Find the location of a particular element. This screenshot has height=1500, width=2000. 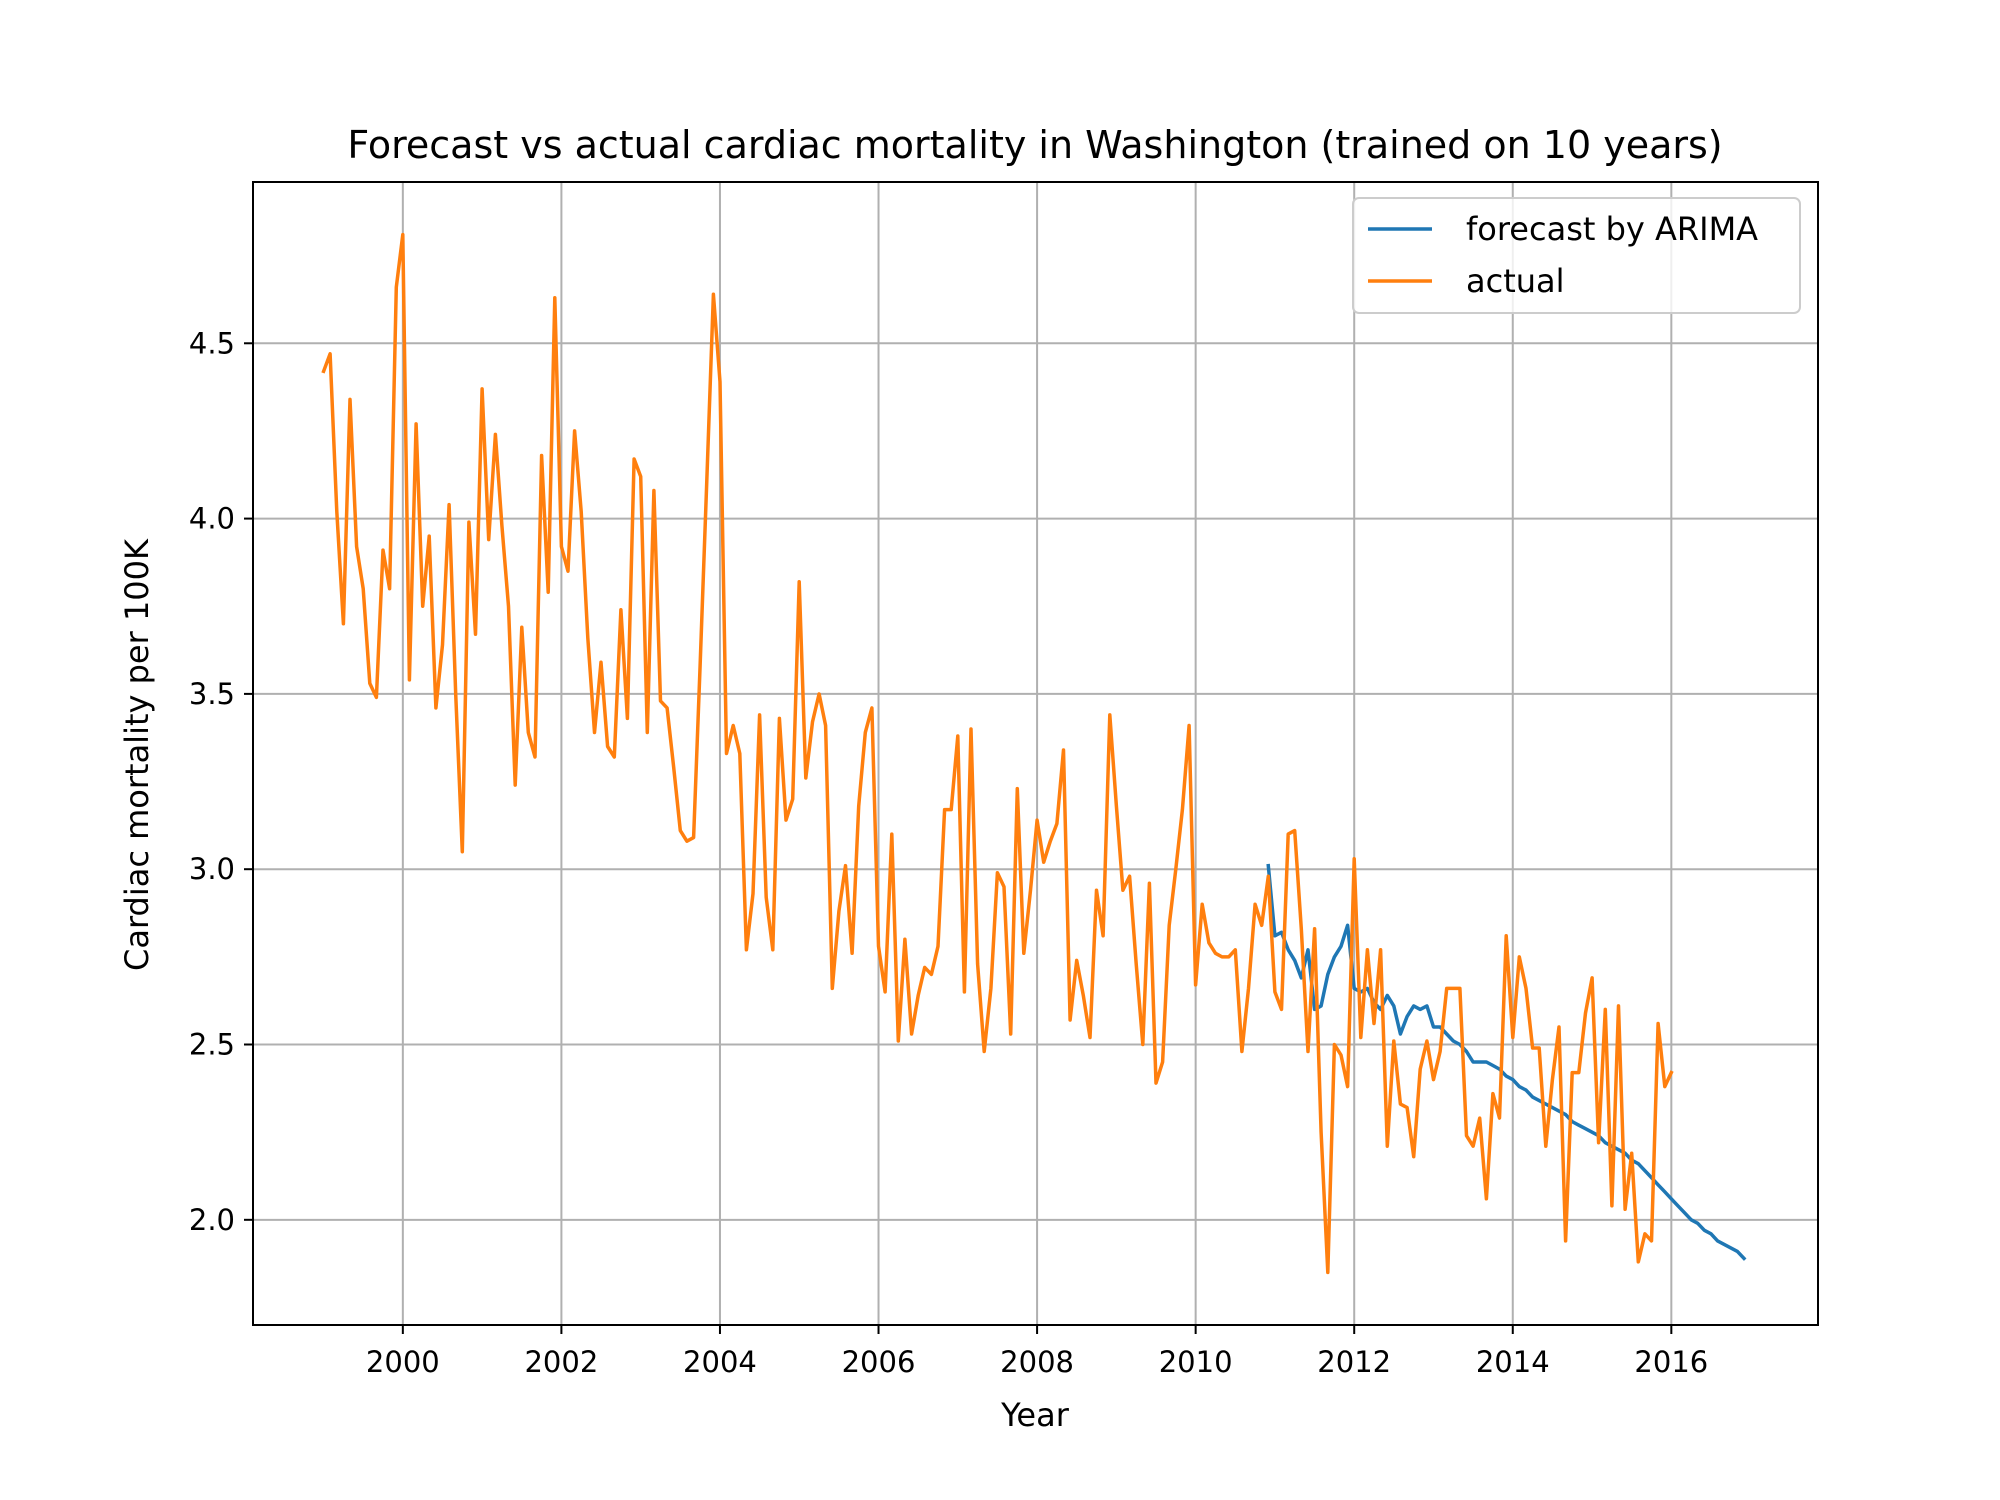

x-tick-label: 2002 is located at coordinates (561, 1362).